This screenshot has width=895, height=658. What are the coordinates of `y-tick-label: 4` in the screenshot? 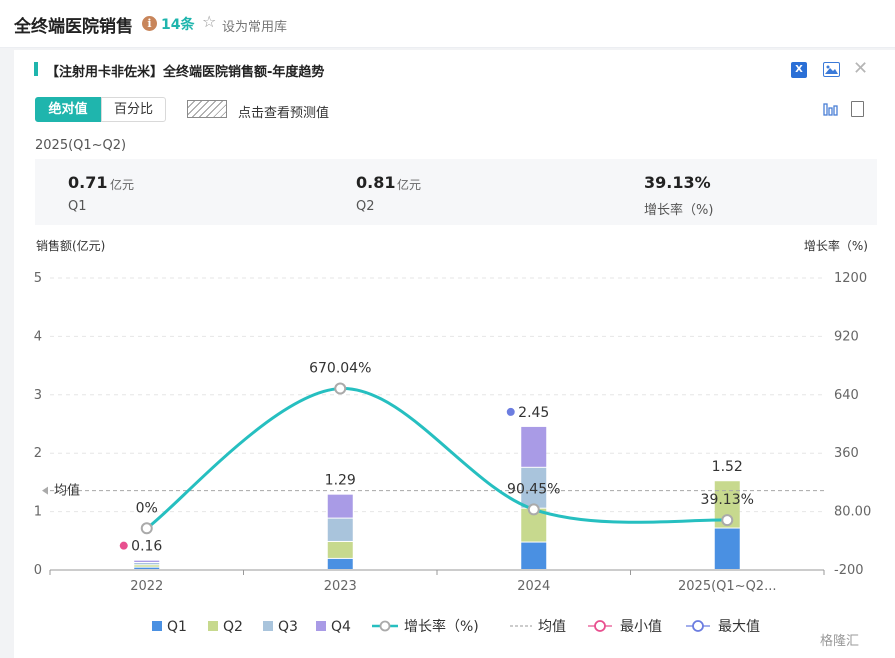 It's located at (38, 336).